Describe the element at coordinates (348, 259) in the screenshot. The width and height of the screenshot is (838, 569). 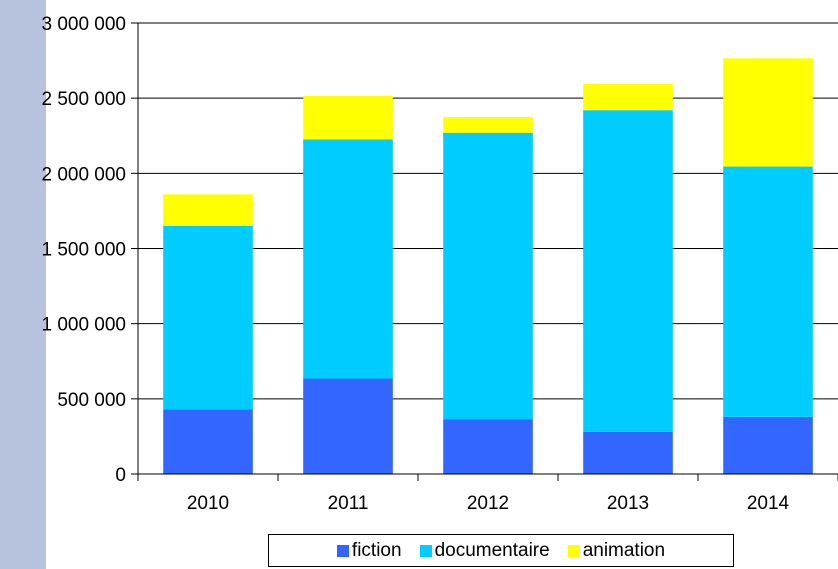
I see `bar-documentaire-2011` at that location.